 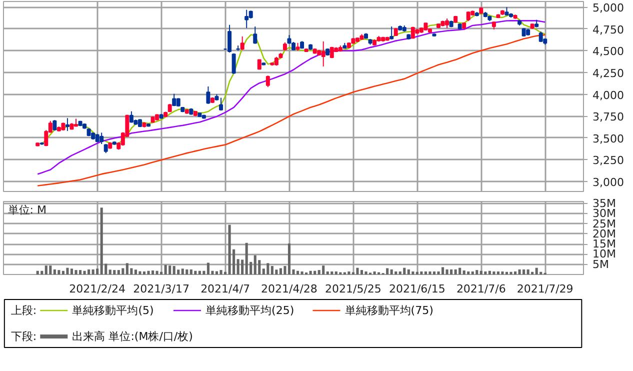 What do you see at coordinates (23, 336) in the screenshot?
I see `legend-title: 下段:` at bounding box center [23, 336].